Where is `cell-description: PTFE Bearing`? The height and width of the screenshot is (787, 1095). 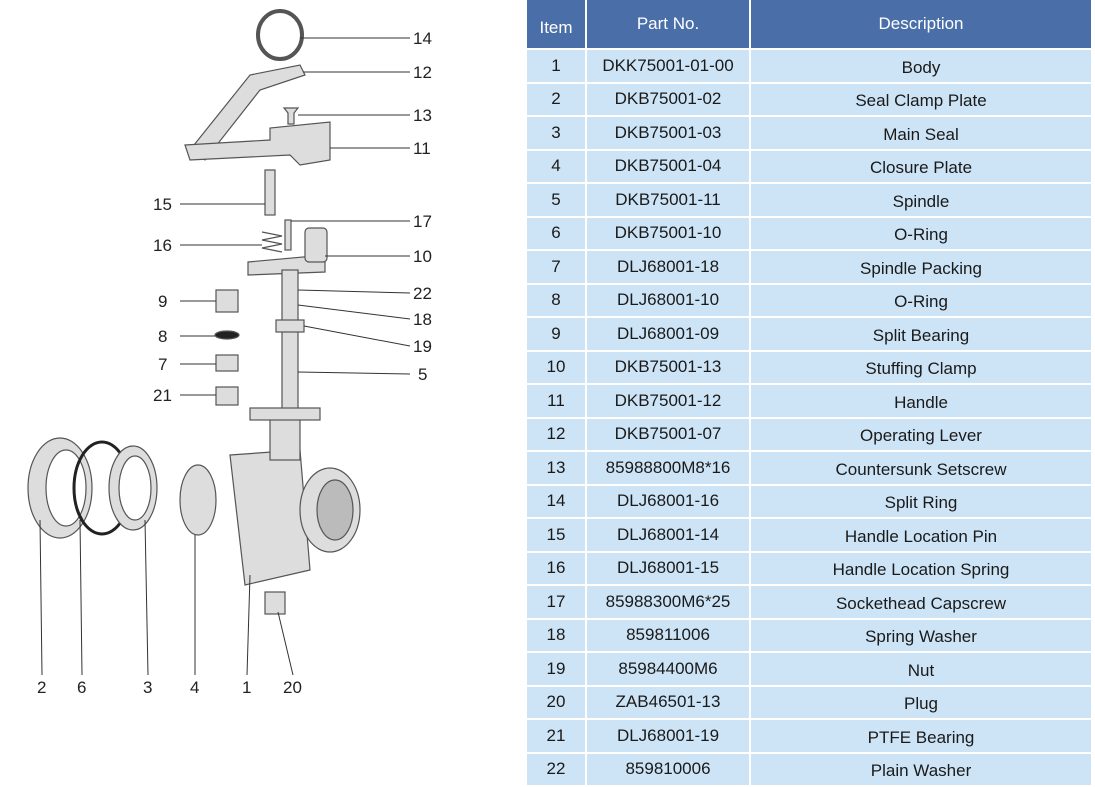 cell-description: PTFE Bearing is located at coordinates (921, 736).